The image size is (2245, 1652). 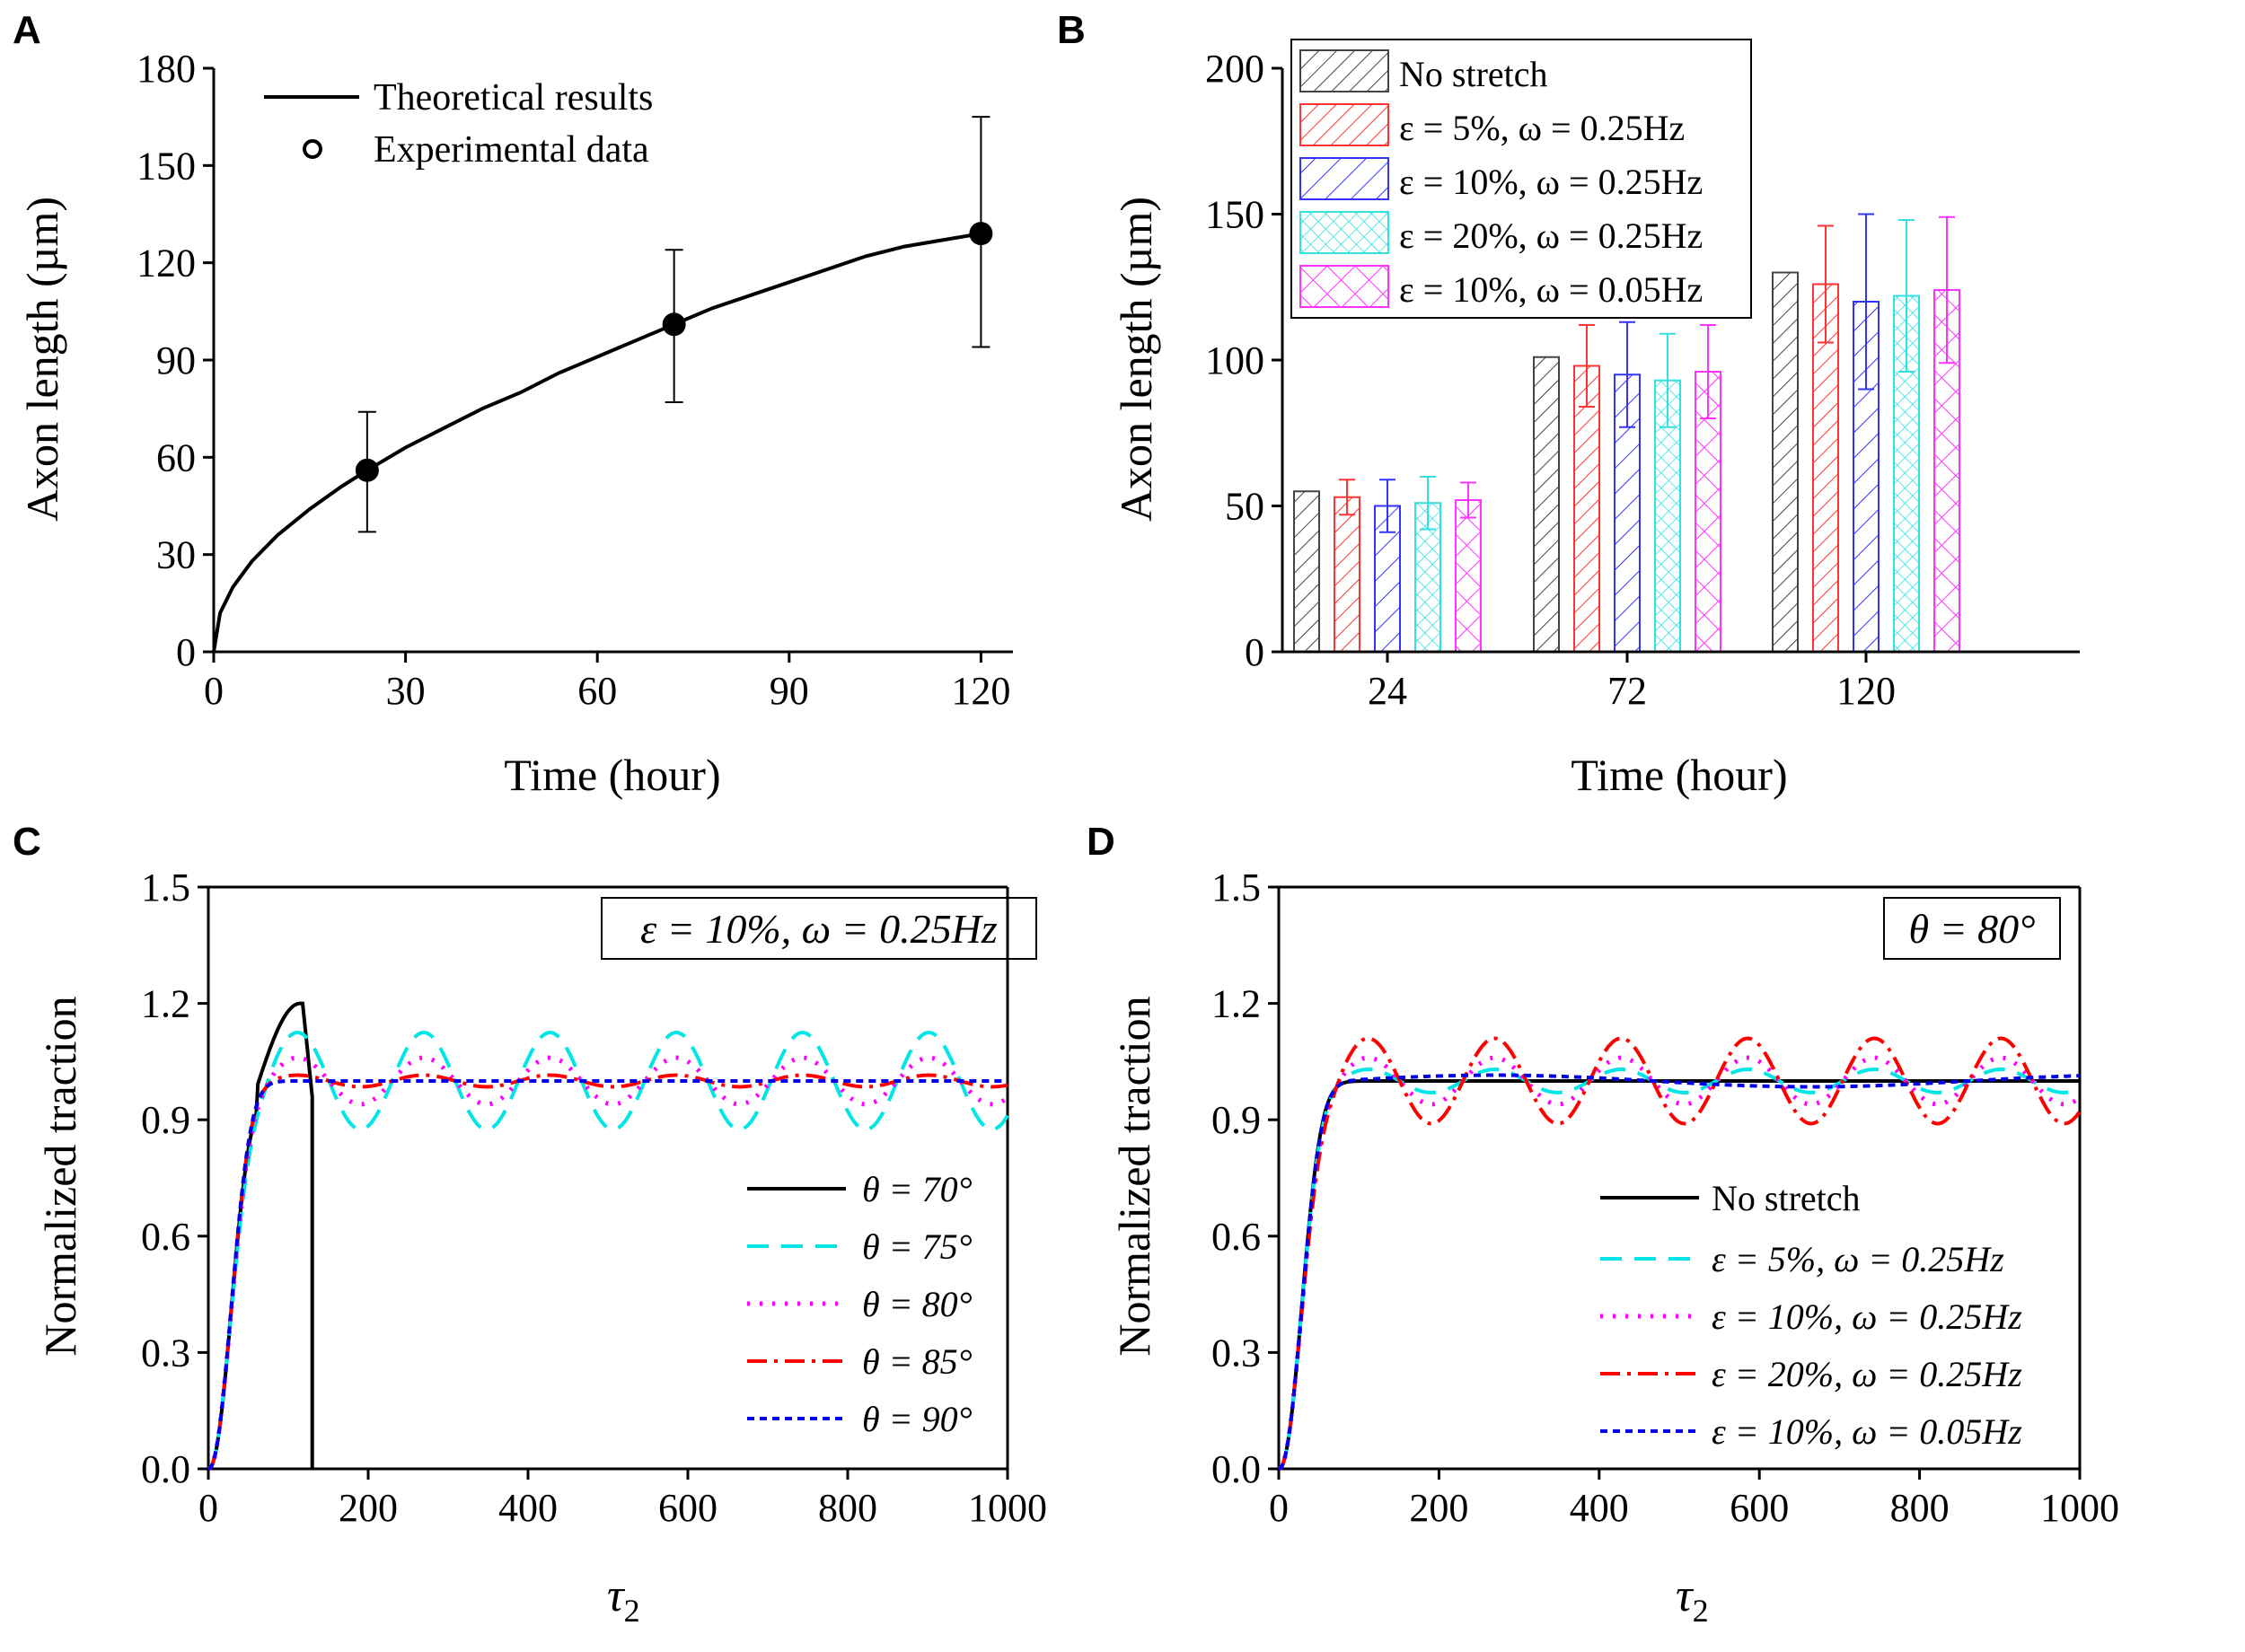 What do you see at coordinates (1759, 1508) in the screenshot?
I see `panel-d-xtick-label: 600` at bounding box center [1759, 1508].